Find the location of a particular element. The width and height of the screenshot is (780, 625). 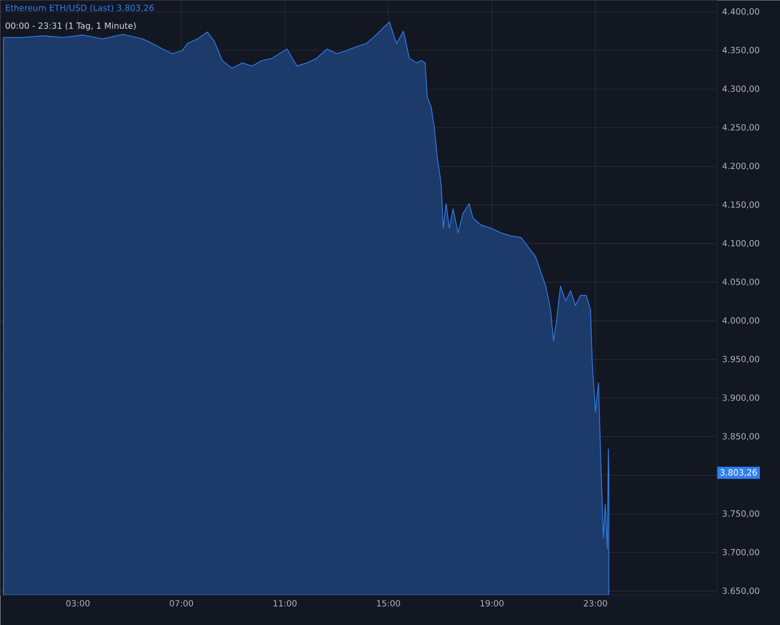

y-tick-label: 3.900,00 is located at coordinates (741, 398).